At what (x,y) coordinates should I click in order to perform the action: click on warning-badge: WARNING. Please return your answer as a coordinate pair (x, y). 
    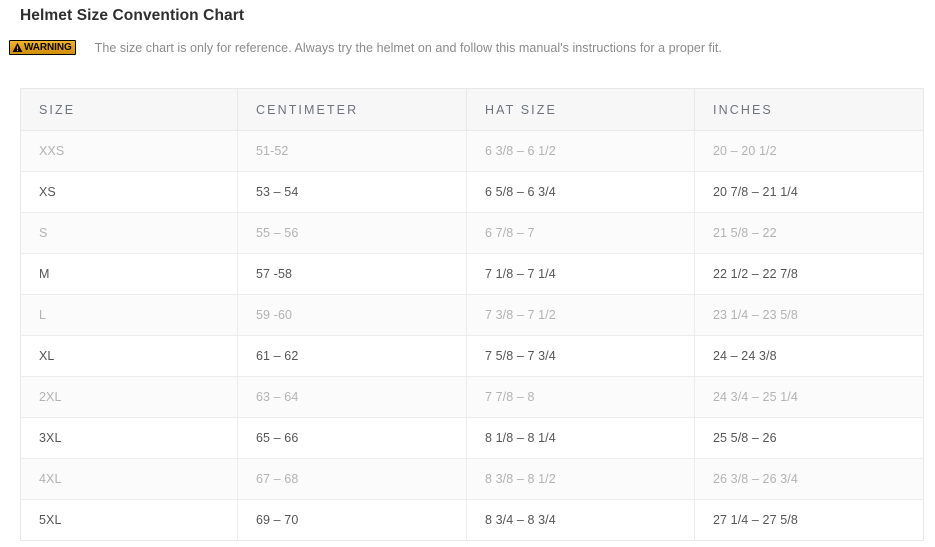
    Looking at the image, I should click on (42, 47).